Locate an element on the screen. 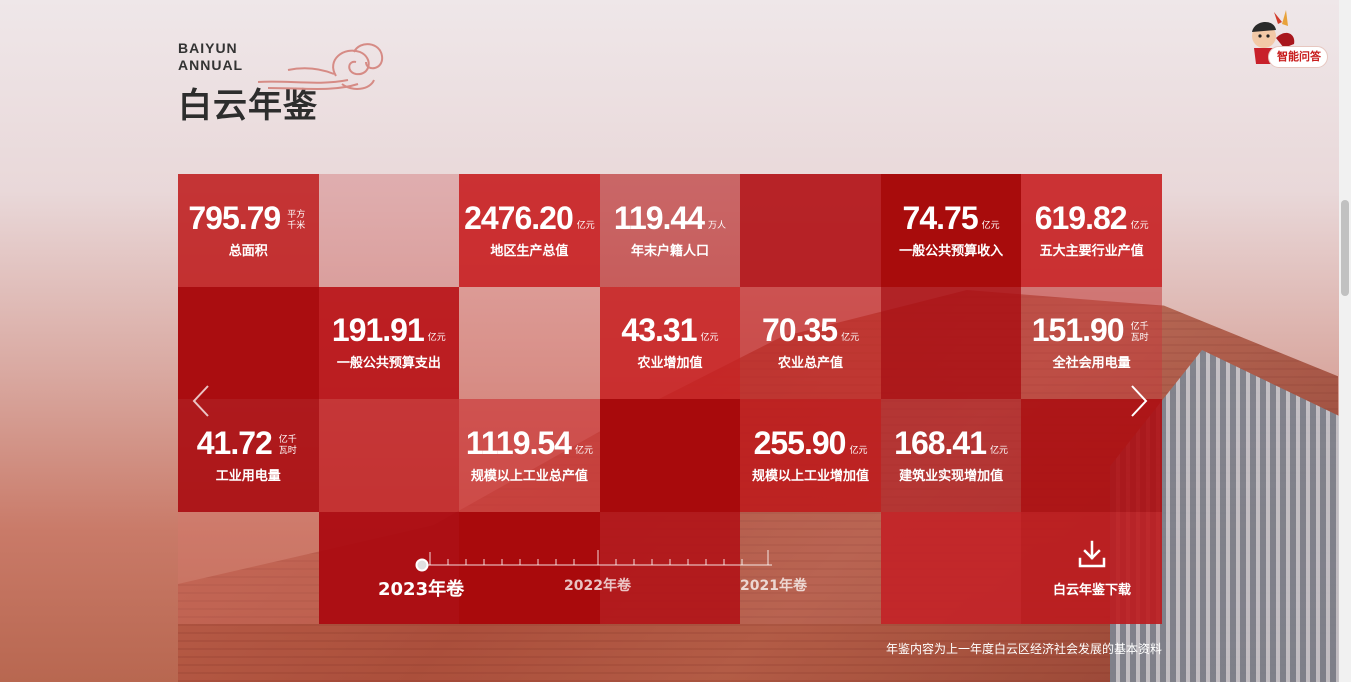 The image size is (1351, 682). stat-tile: 2476.20 亿元 地区生产总值 is located at coordinates (529, 230).